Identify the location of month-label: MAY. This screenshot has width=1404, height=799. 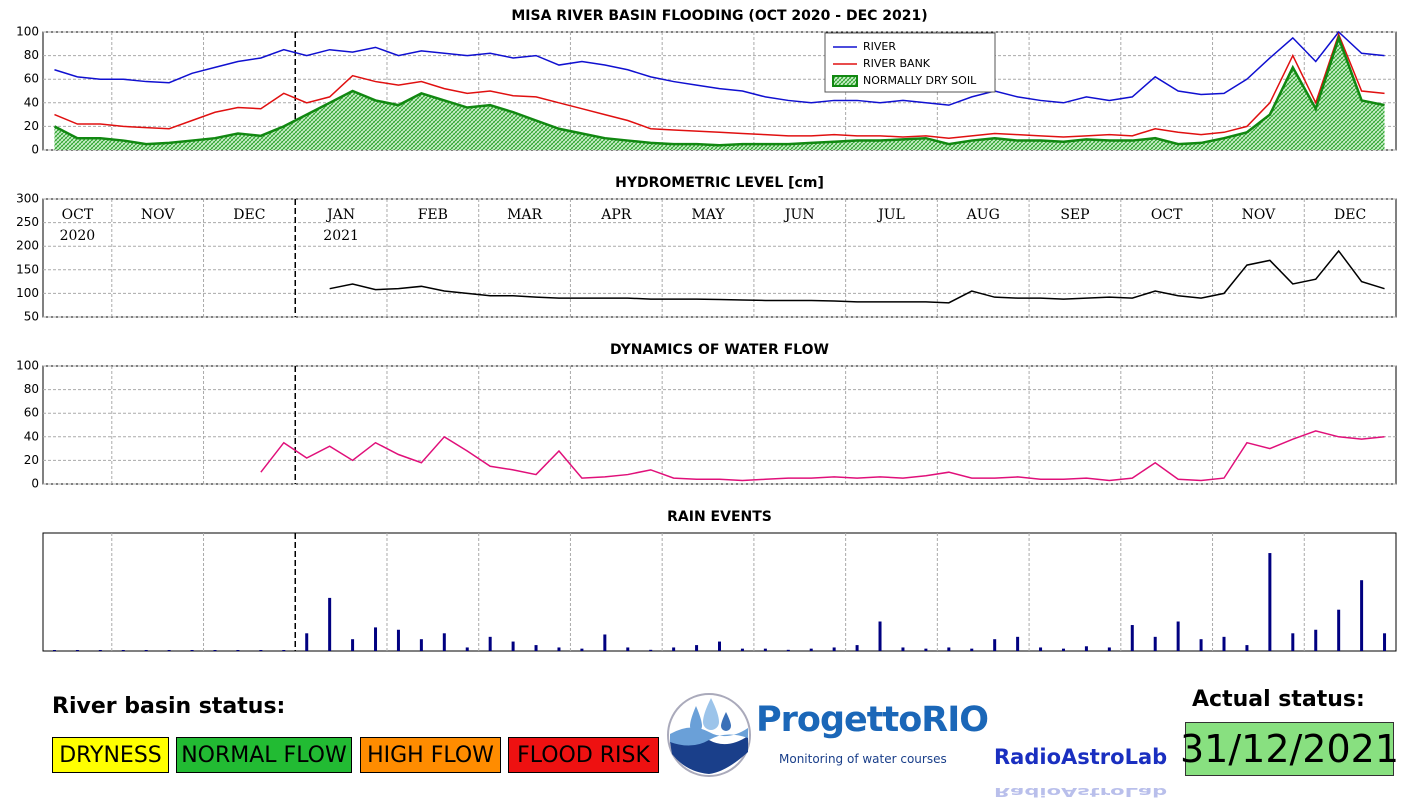
(708, 215).